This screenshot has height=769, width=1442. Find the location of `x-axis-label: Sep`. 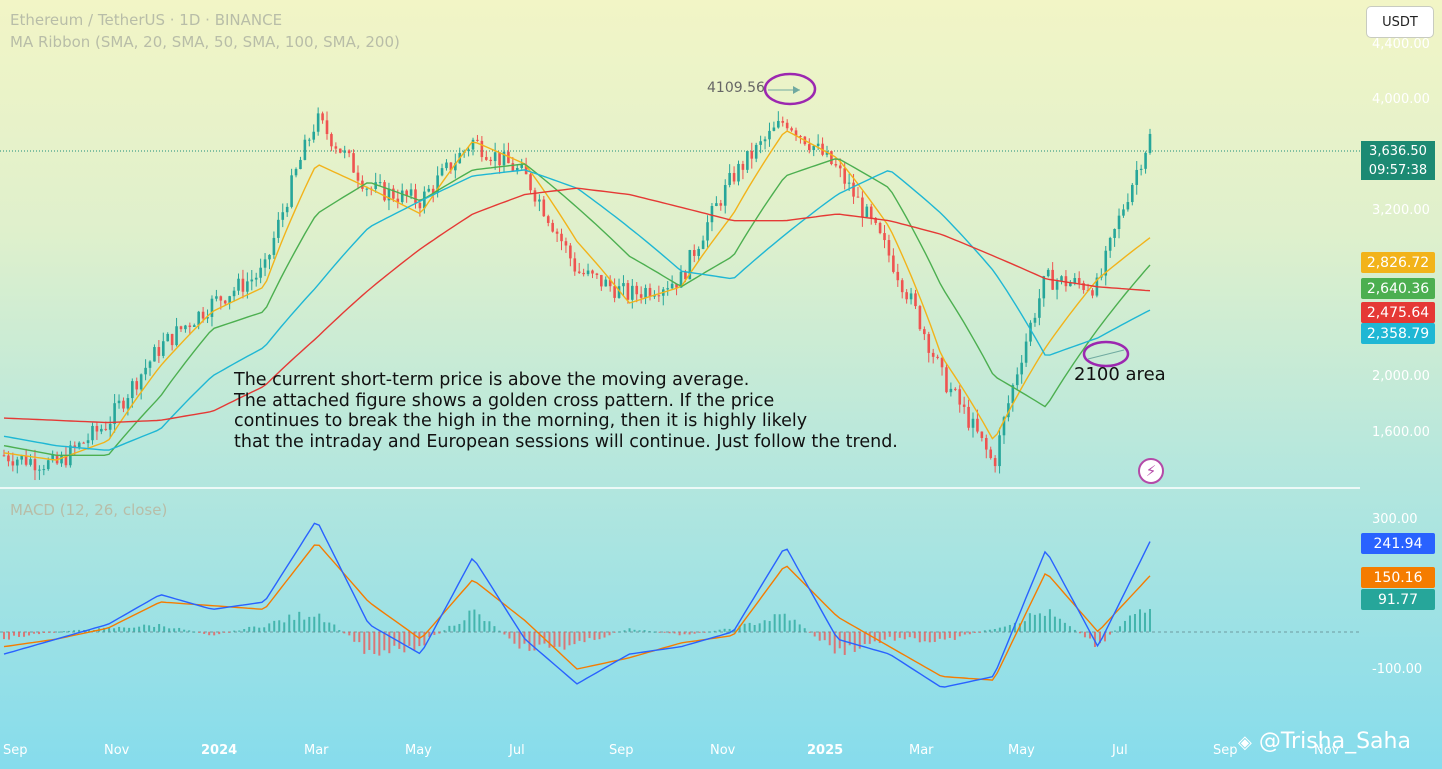

x-axis-label: Sep is located at coordinates (15, 750).